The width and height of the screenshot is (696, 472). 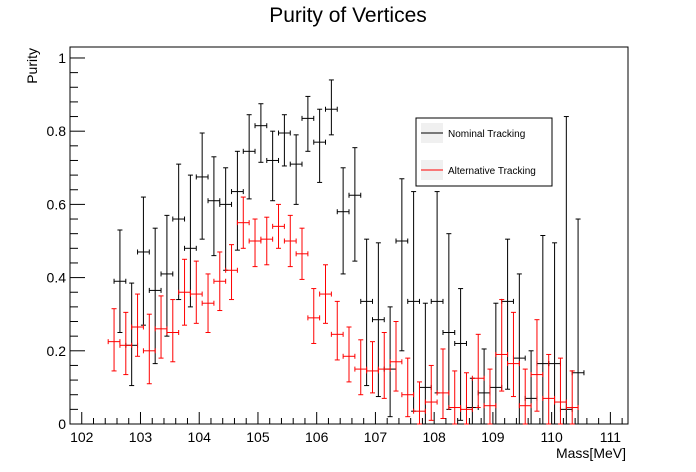 What do you see at coordinates (141, 437) in the screenshot?
I see `x-tick-label: 103` at bounding box center [141, 437].